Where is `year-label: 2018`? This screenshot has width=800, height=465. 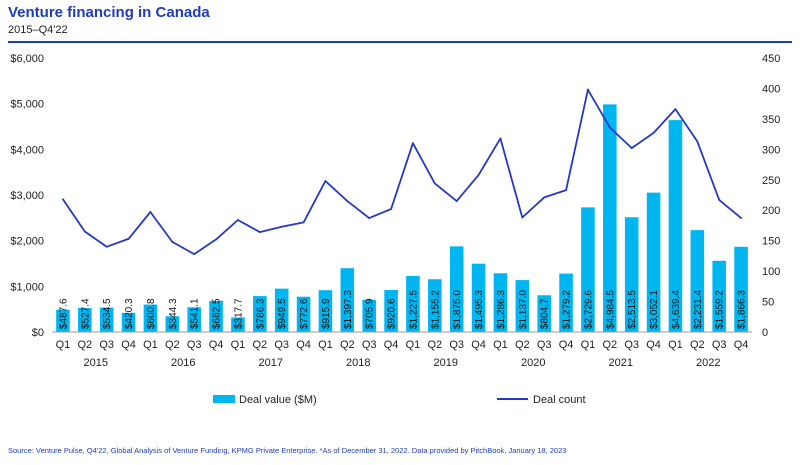
year-label: 2018 is located at coordinates (358, 363).